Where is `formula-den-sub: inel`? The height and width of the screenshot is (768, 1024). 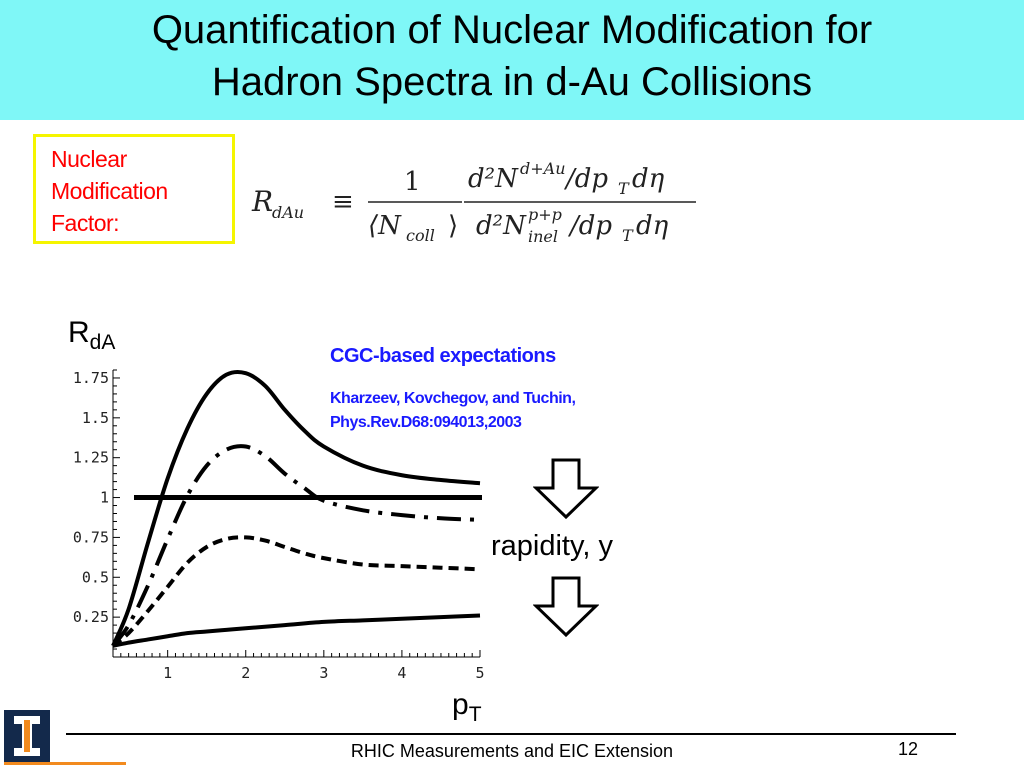 formula-den-sub: inel is located at coordinates (543, 236).